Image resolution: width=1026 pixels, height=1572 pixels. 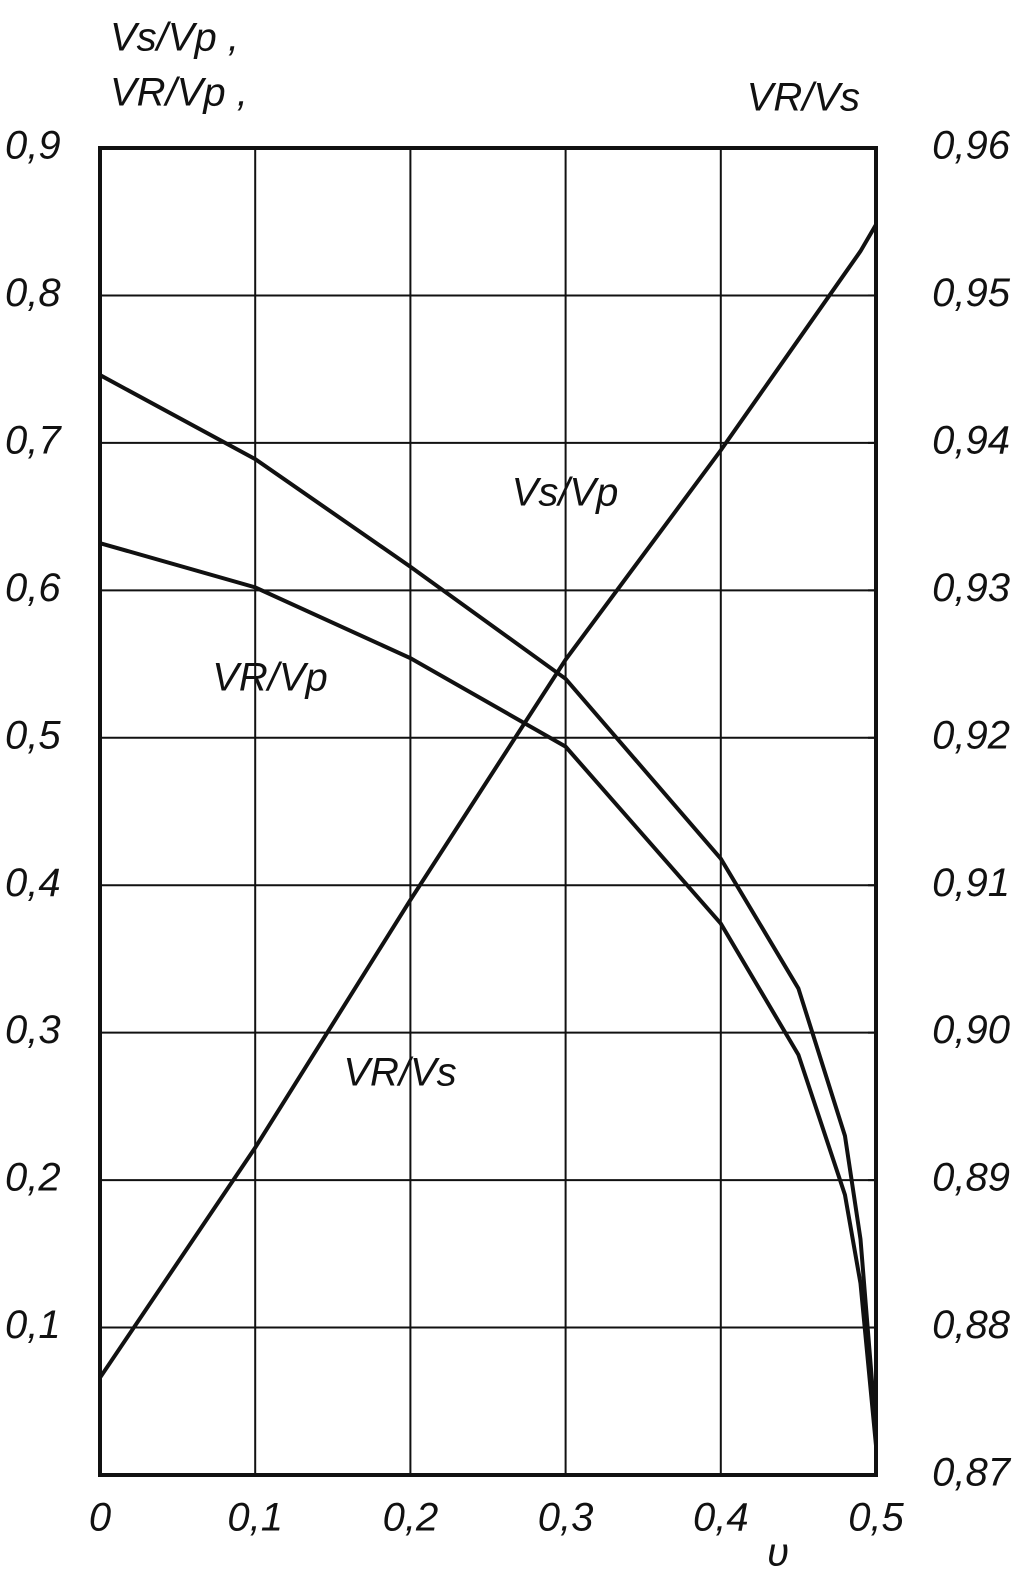 What do you see at coordinates (100, 1518) in the screenshot?
I see `x-tick-label: 0` at bounding box center [100, 1518].